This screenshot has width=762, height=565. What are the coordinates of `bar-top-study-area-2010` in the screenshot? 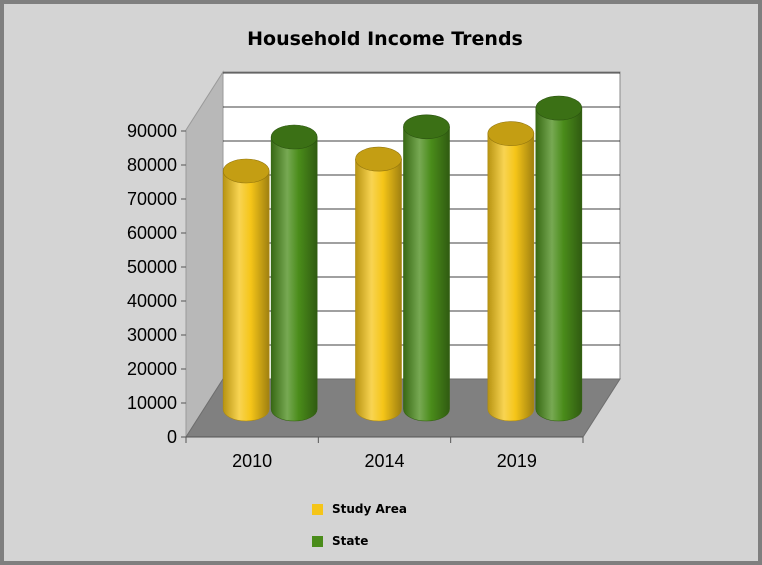 It's located at (246, 171).